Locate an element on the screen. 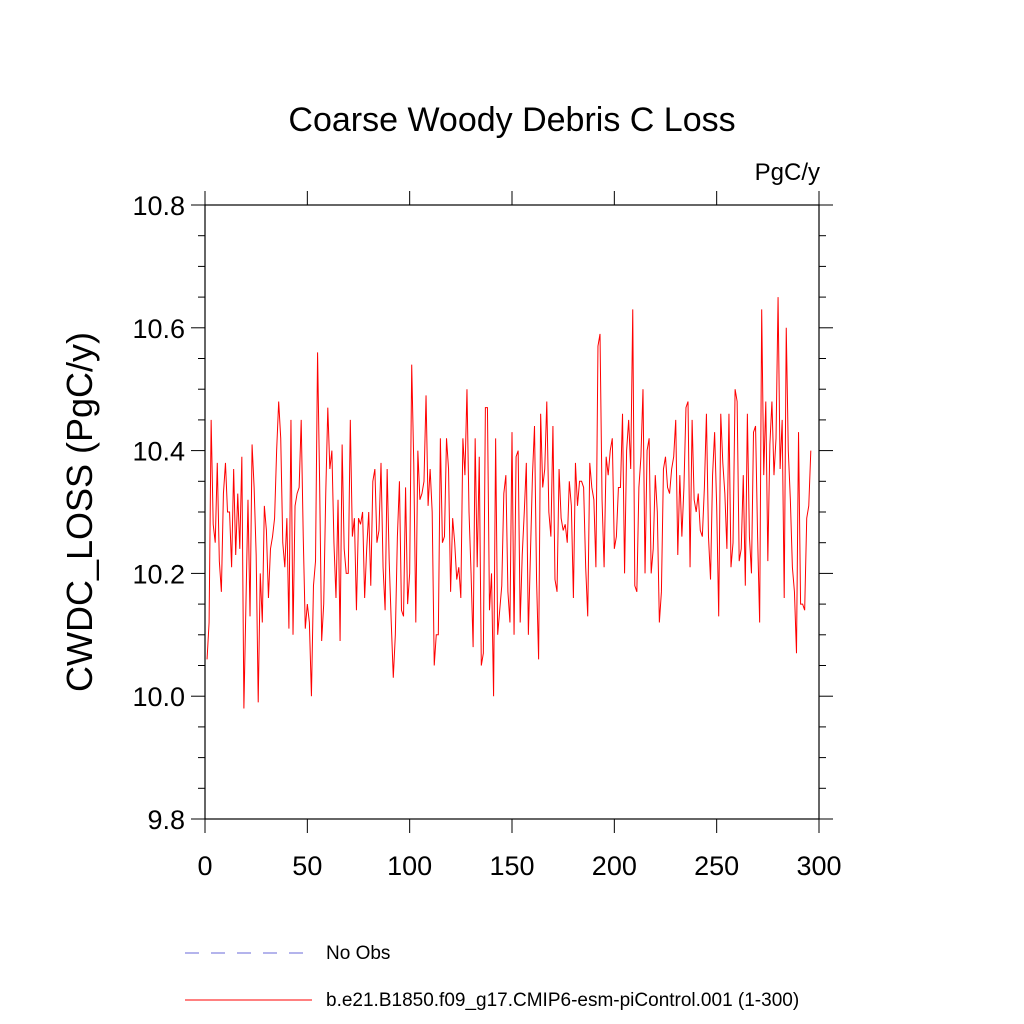  y-tick-label: 10.6 is located at coordinates (158, 329).